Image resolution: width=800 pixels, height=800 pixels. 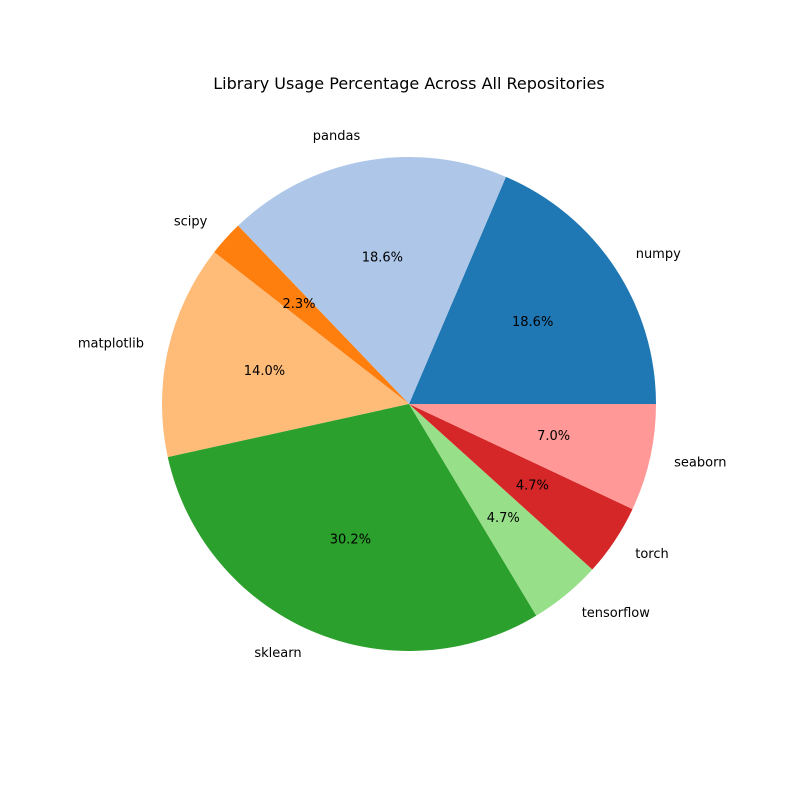 I want to click on pie-slice-numpy, so click(x=532, y=290).